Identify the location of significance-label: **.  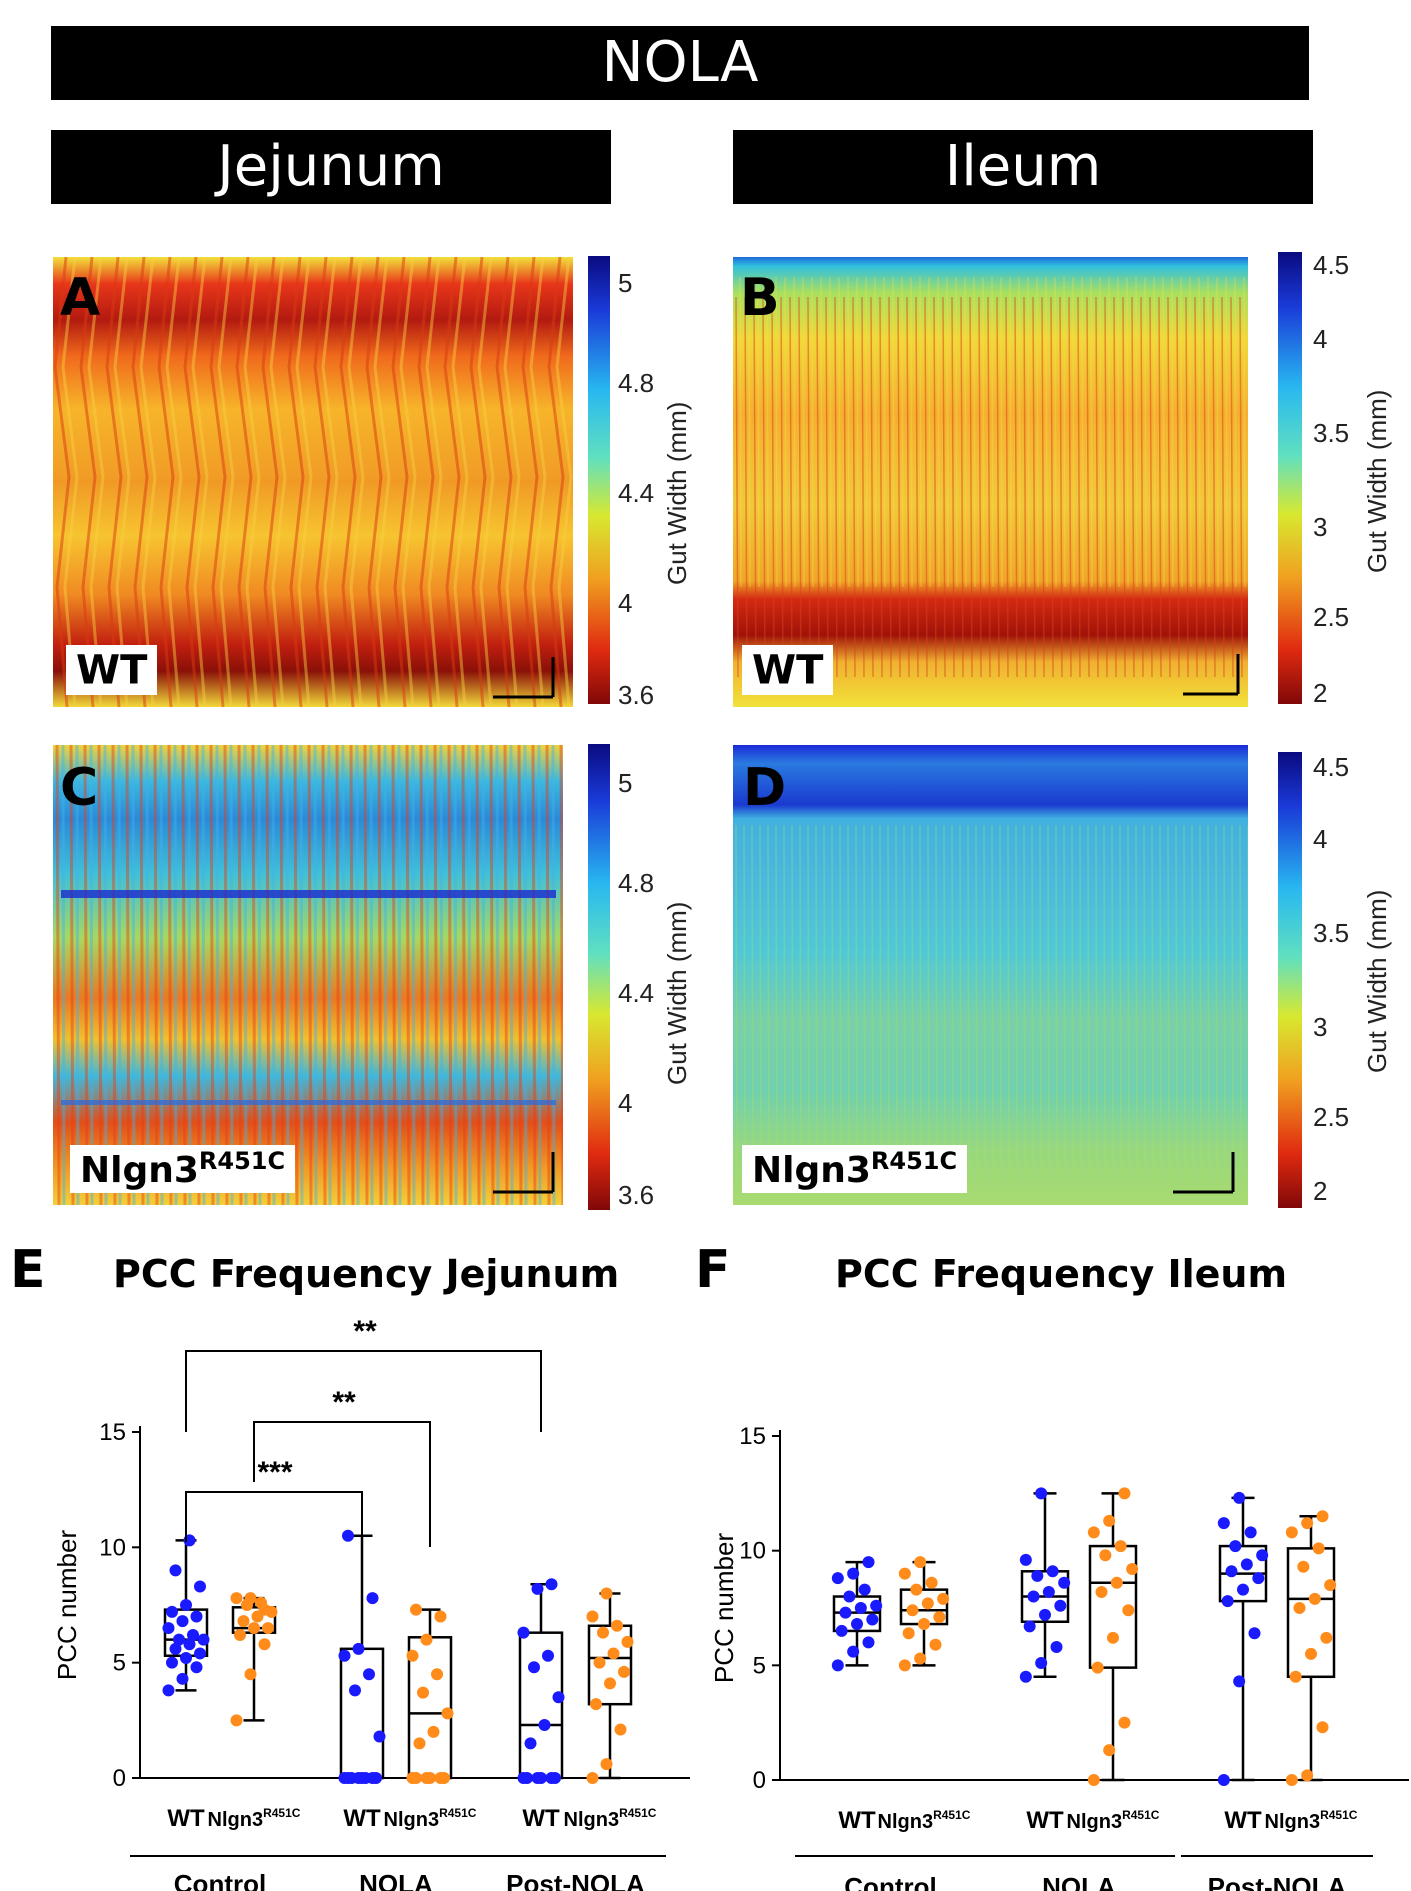
(365, 1331).